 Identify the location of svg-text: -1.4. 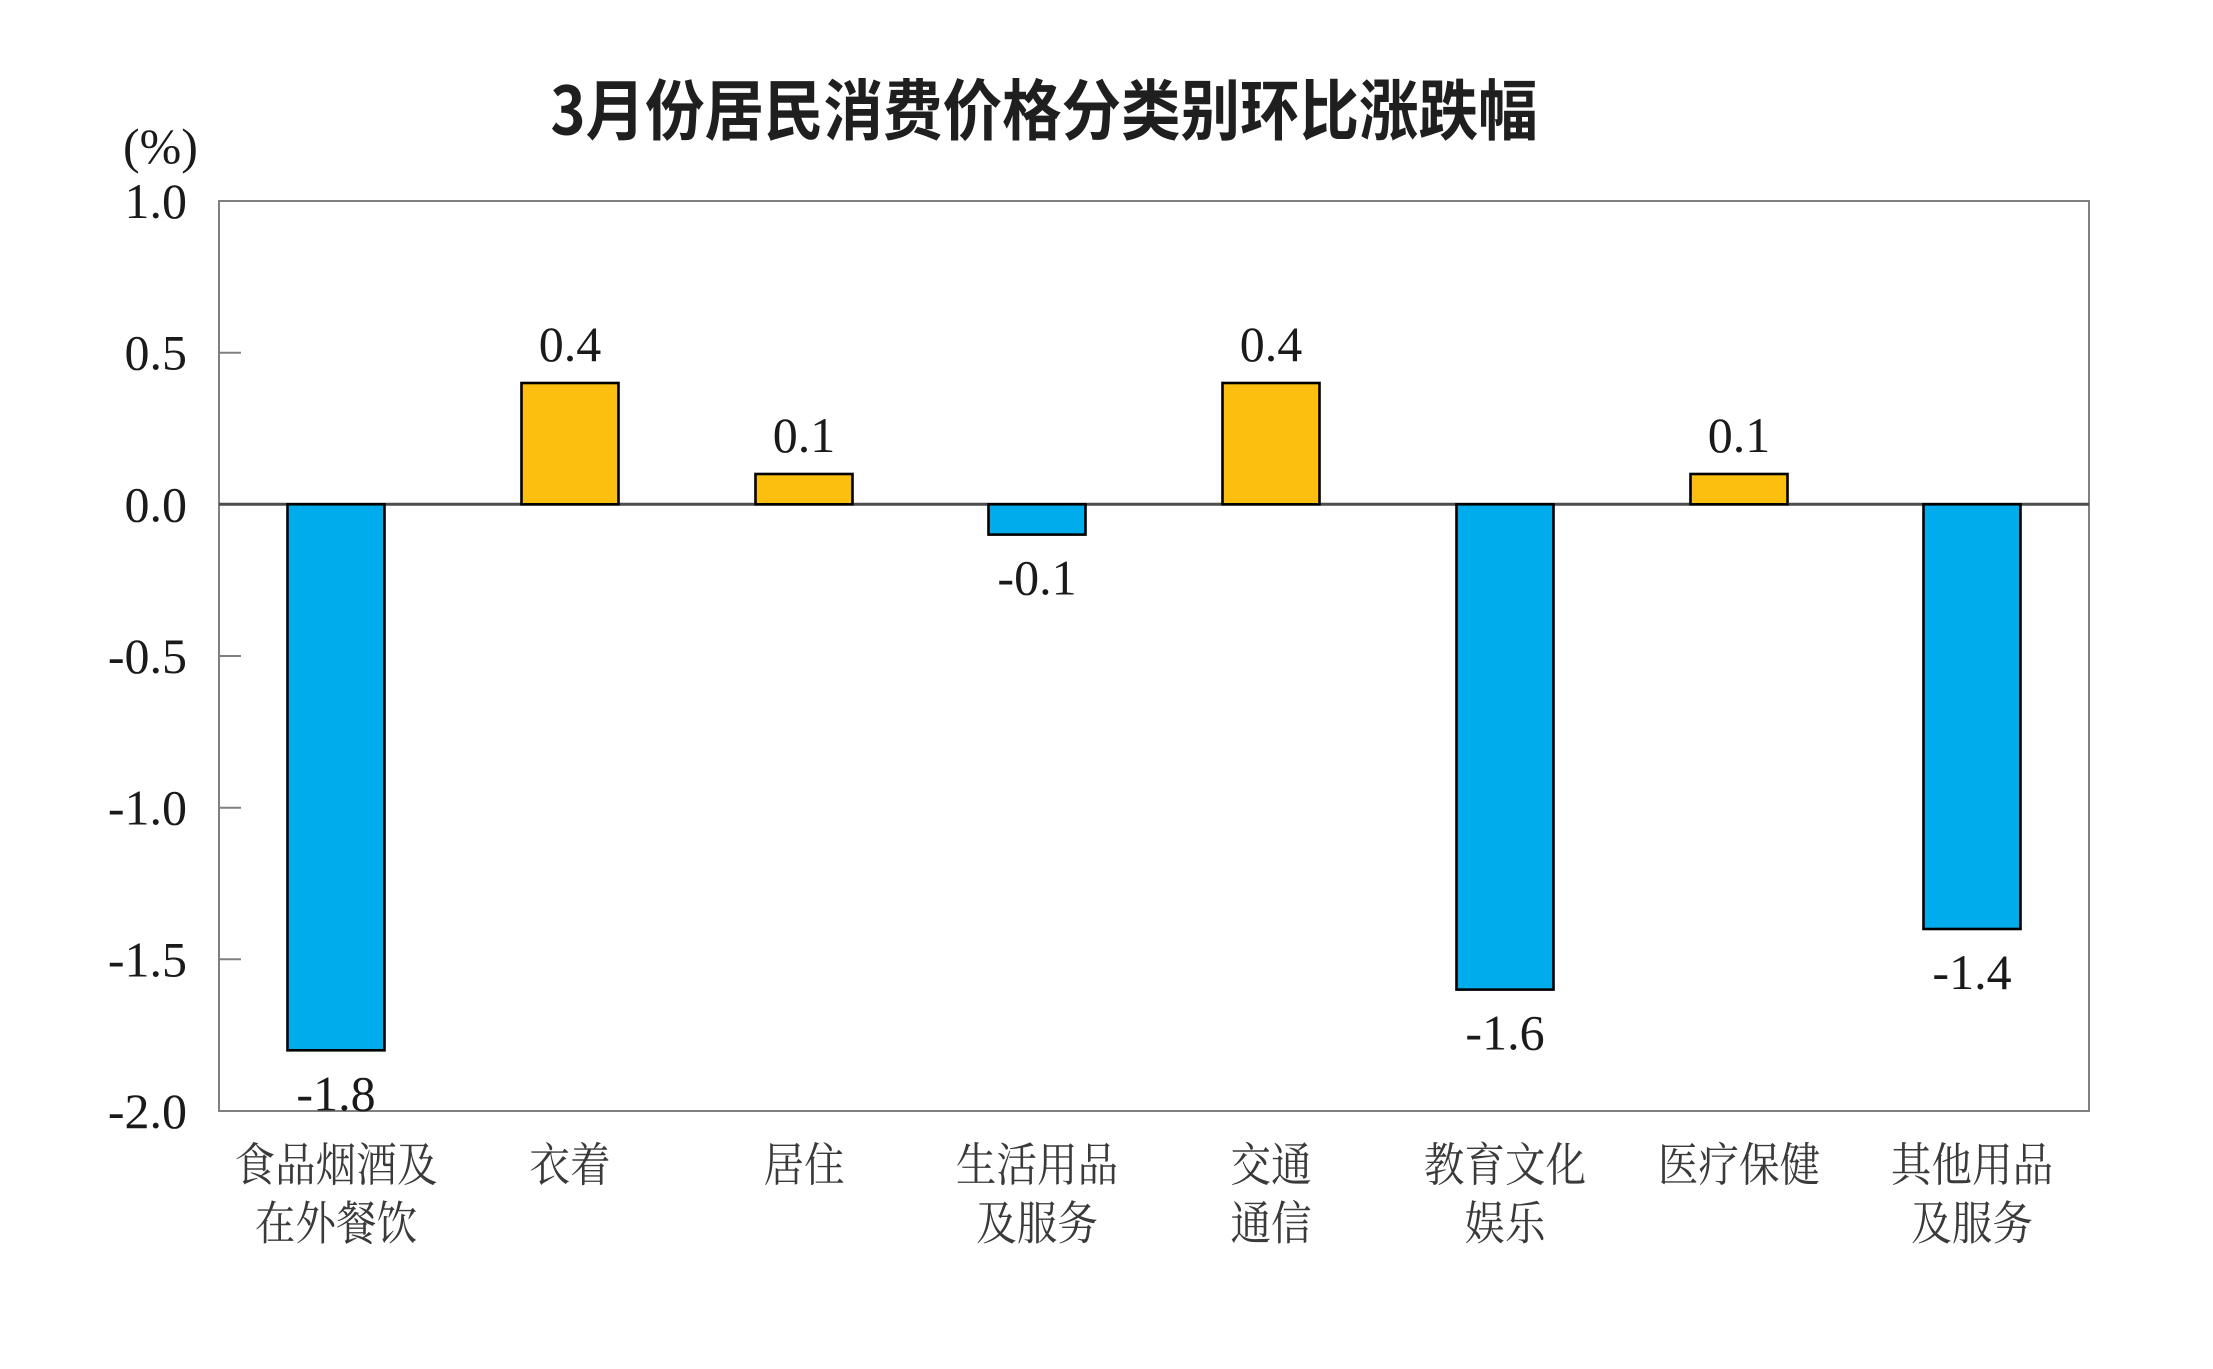
(1971, 972).